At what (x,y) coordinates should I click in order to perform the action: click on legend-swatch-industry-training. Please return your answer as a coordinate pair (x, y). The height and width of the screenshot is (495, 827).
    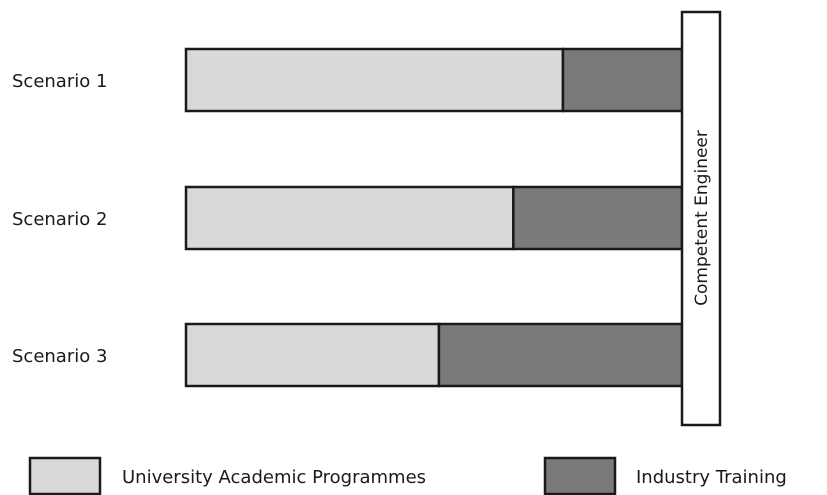
    Looking at the image, I should click on (580, 475).